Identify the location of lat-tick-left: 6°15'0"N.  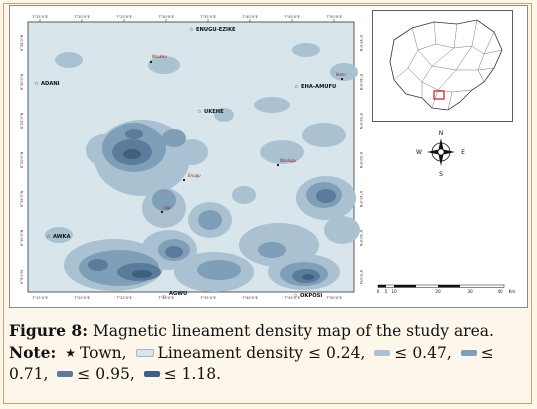
(22, 199).